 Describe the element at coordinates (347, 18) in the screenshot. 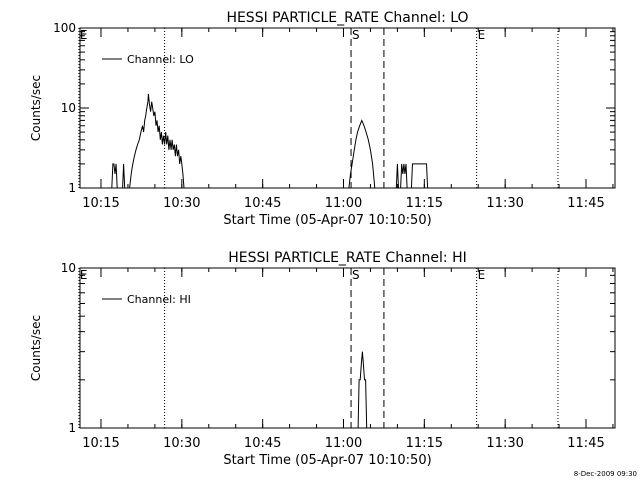

I see `chart-title: HESSI PARTICLE_RATE Channel: LO` at that location.